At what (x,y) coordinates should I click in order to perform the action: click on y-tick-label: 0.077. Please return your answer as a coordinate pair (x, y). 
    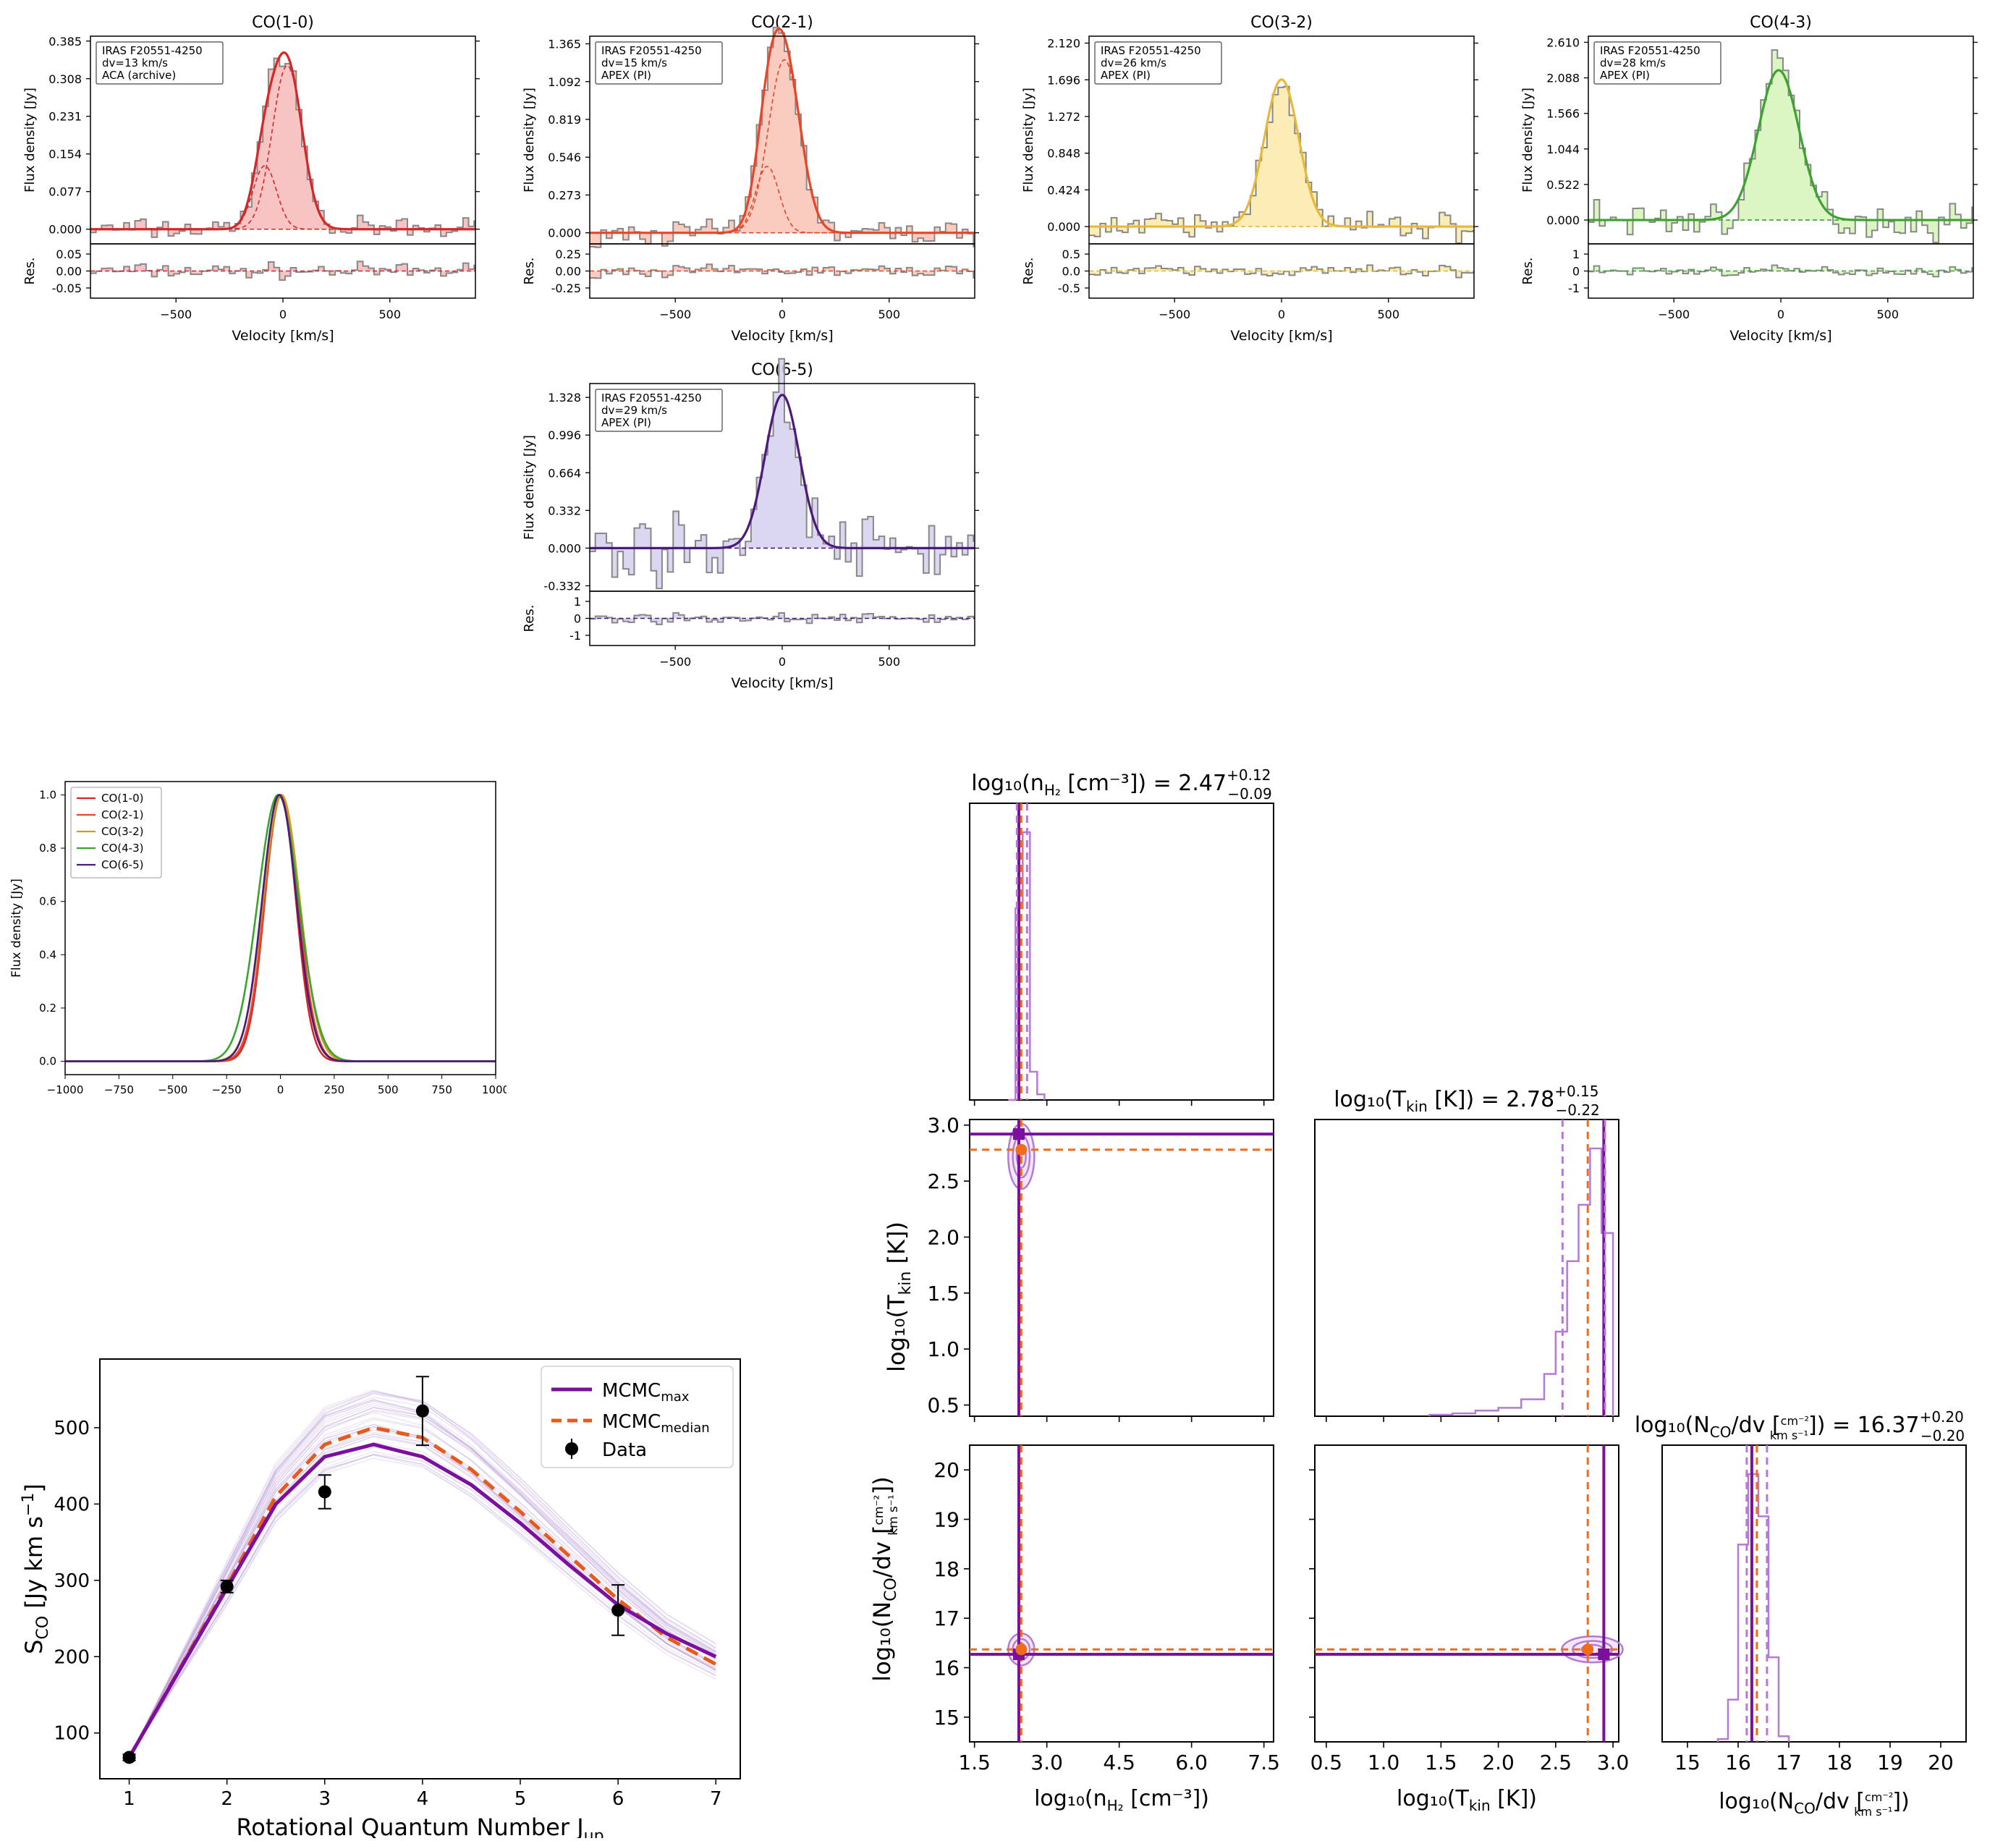
    Looking at the image, I should click on (65, 192).